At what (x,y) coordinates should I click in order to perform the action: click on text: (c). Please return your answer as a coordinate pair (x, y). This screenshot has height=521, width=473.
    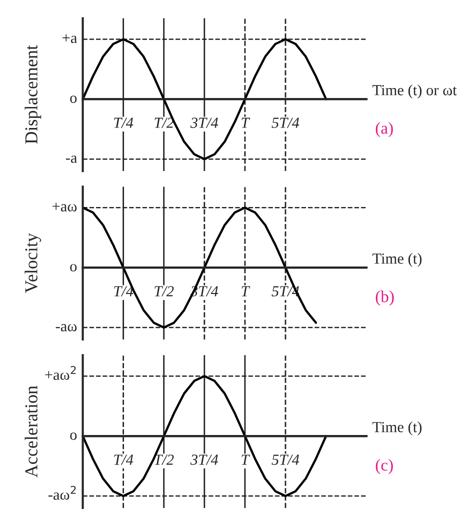
    Looking at the image, I should click on (384, 466).